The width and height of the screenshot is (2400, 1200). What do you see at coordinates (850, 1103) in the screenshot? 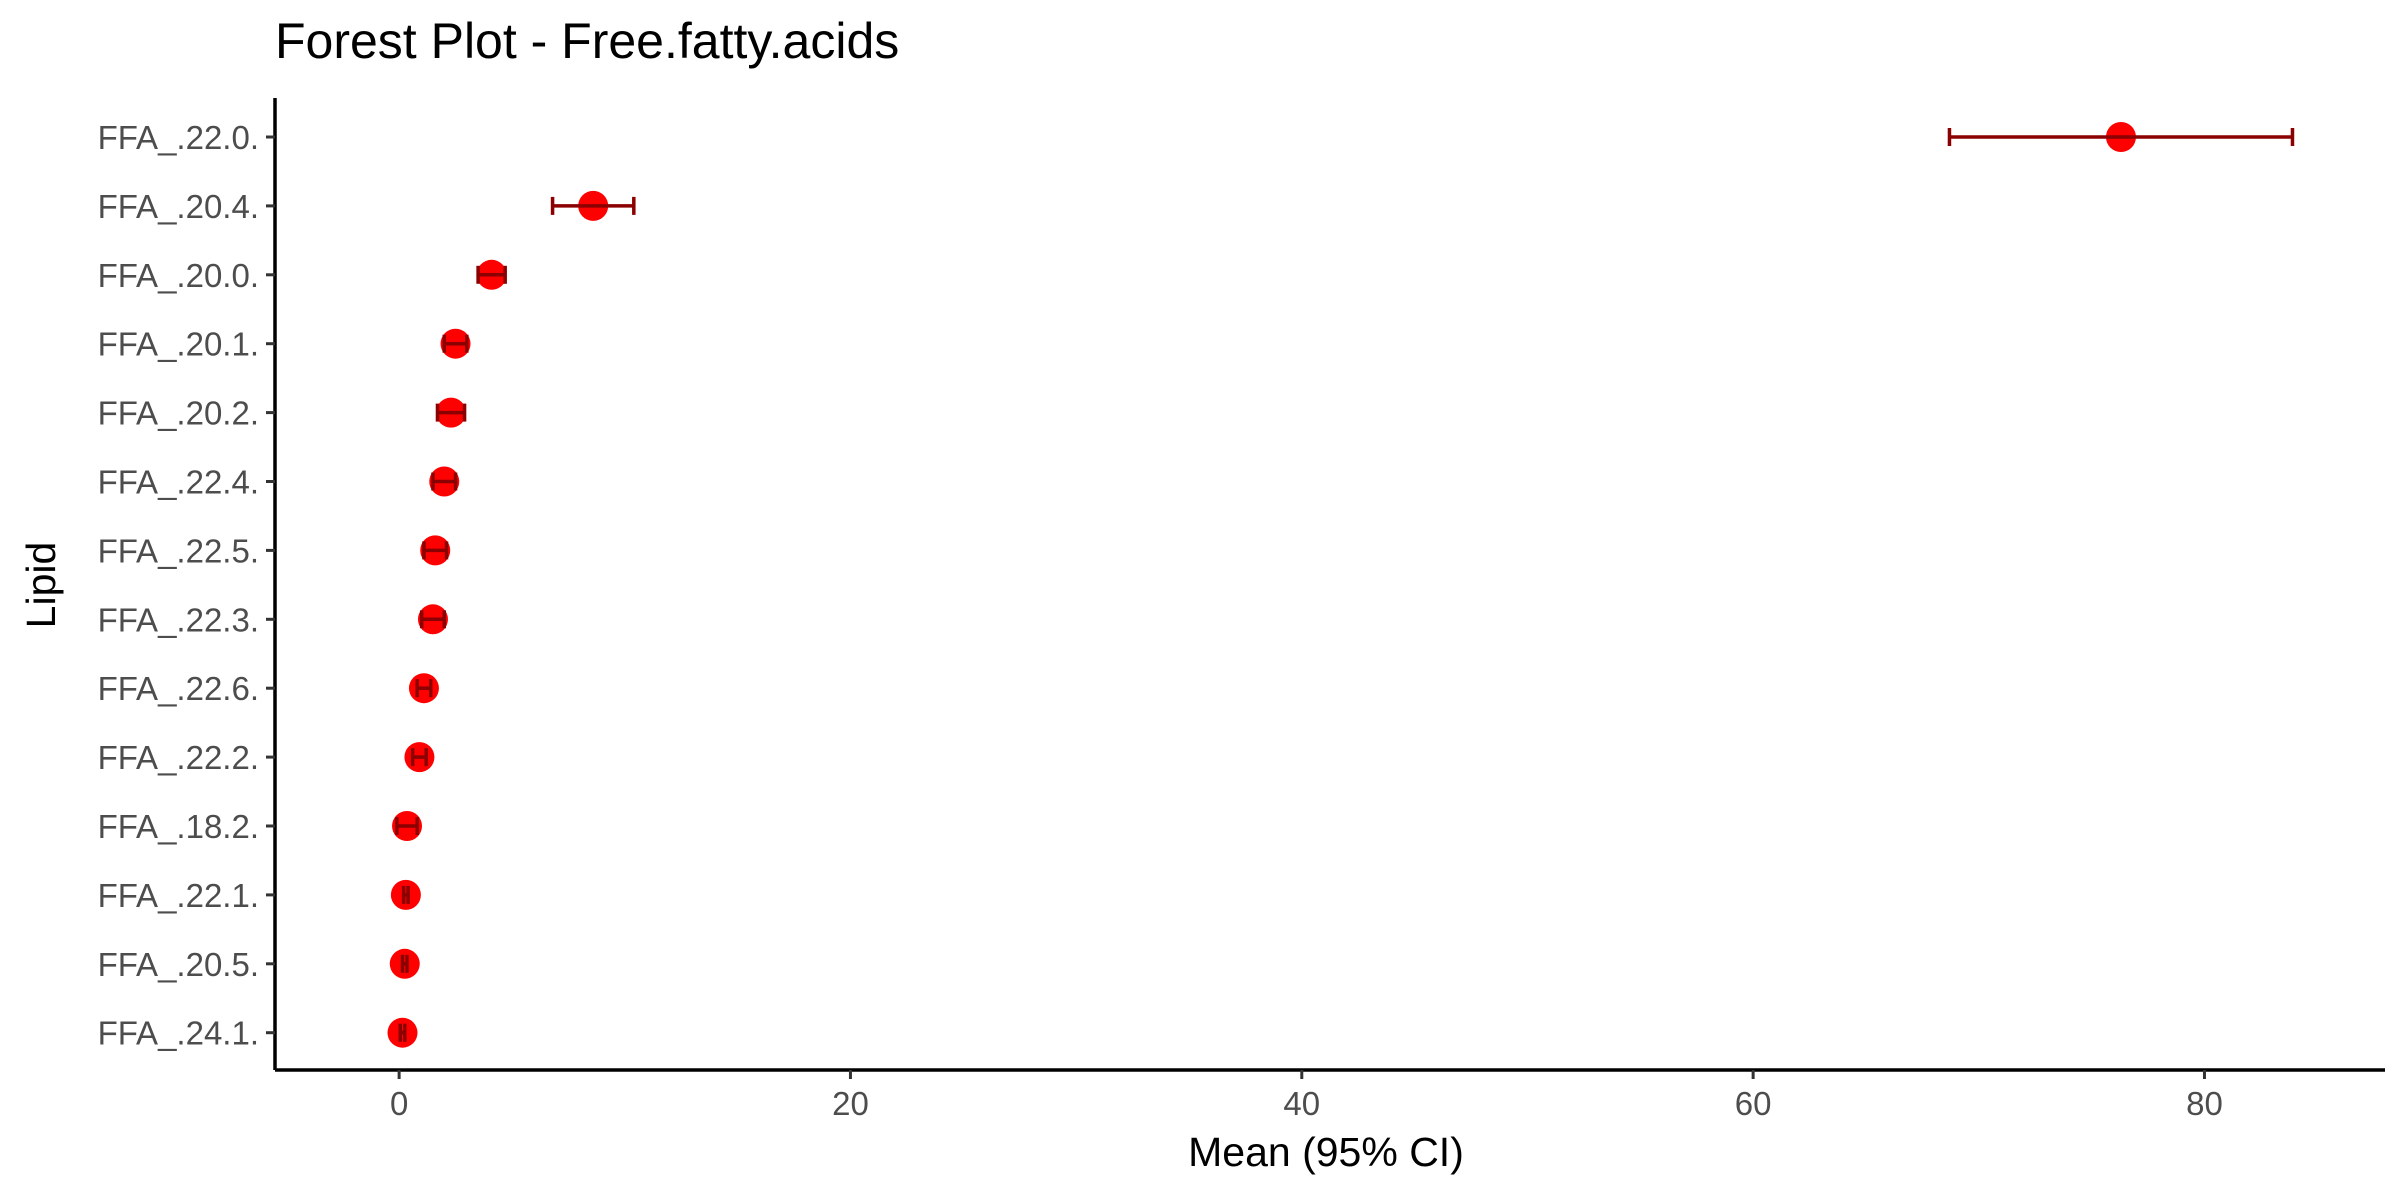
I see `x-tick-label: 20` at bounding box center [850, 1103].